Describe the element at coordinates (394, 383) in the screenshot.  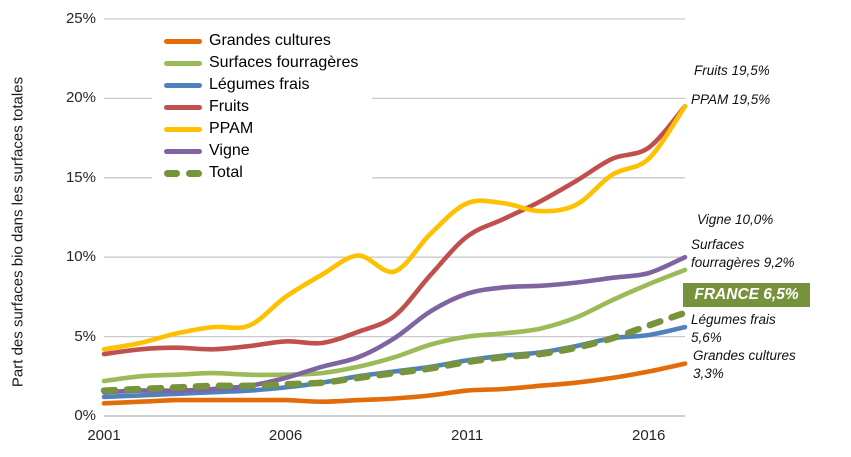
I see `series-line-grandes-cultures` at that location.